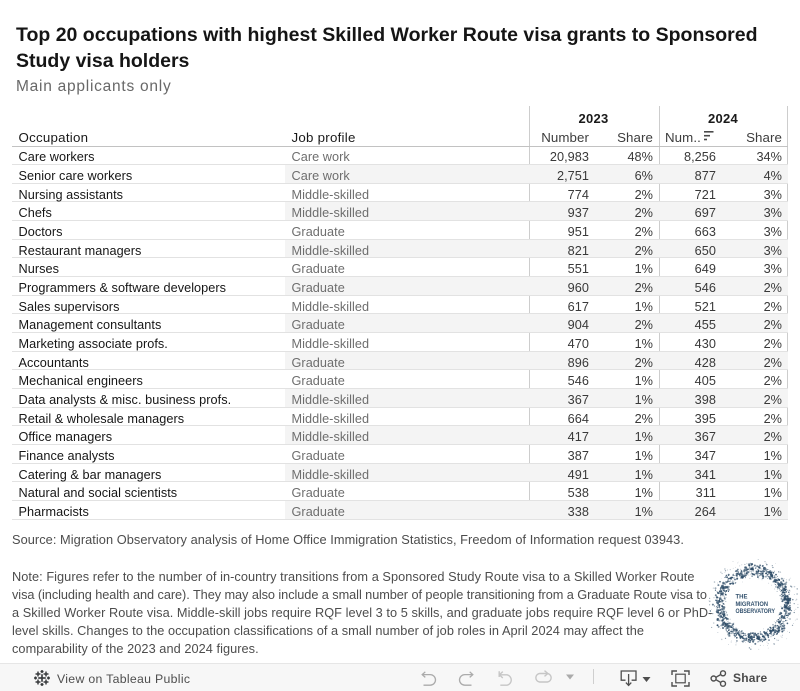 This screenshot has width=800, height=691. What do you see at coordinates (752, 604) in the screenshot?
I see `svg-text: MIGRATION` at bounding box center [752, 604].